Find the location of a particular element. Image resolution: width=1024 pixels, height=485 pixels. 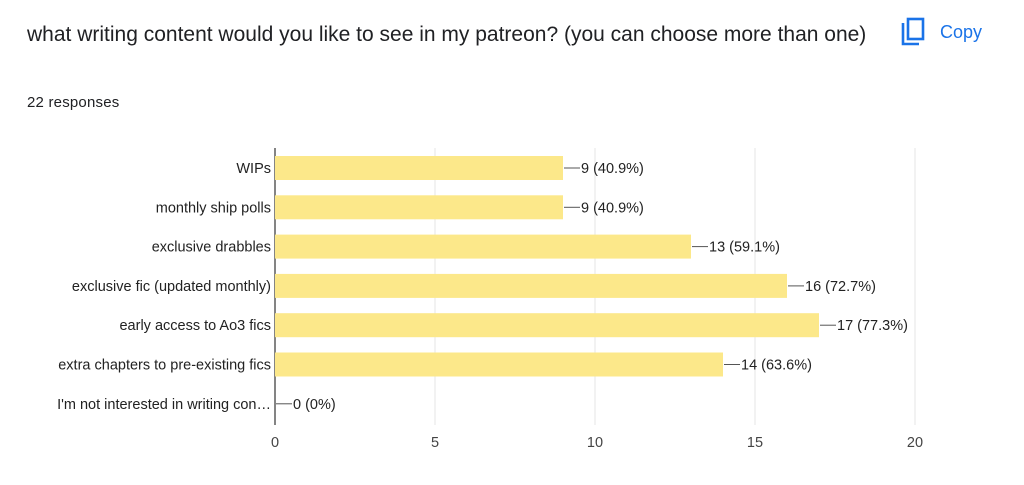

category-label: exclusive fic (updated monthly) is located at coordinates (171, 287).